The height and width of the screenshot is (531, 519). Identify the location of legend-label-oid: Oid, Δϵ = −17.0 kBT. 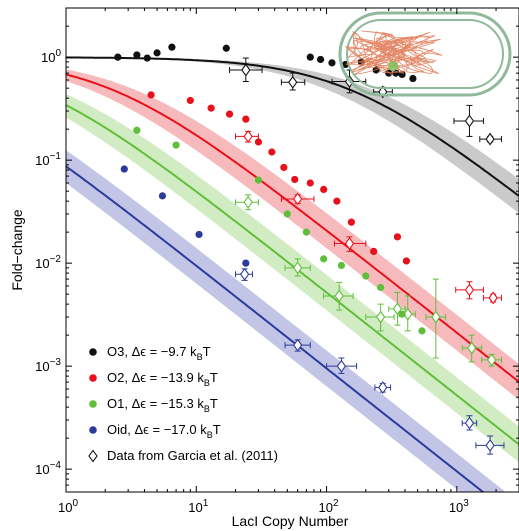
(164, 431).